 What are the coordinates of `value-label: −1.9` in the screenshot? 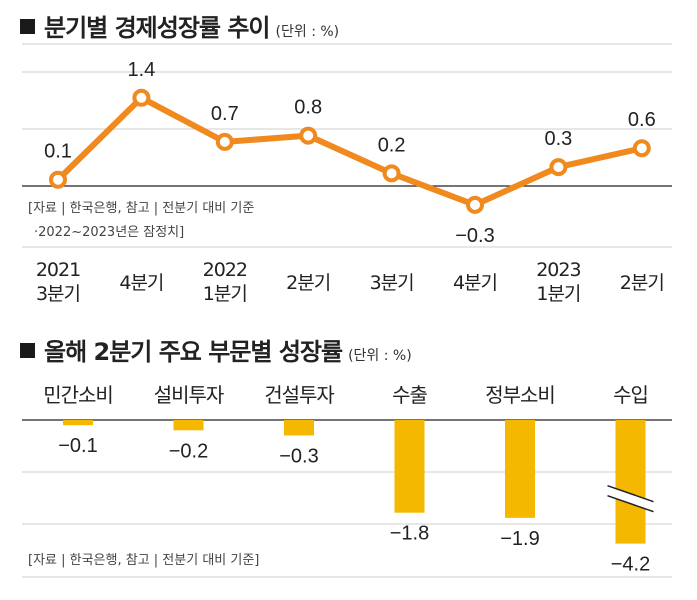 It's located at (519, 539).